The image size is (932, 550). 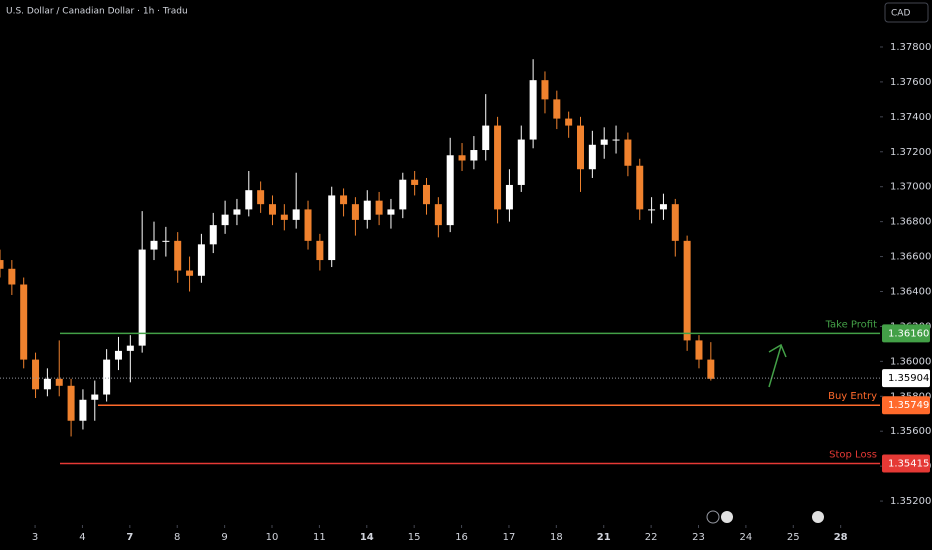 I want to click on y-tick-label: 1.37400, so click(x=910, y=117).